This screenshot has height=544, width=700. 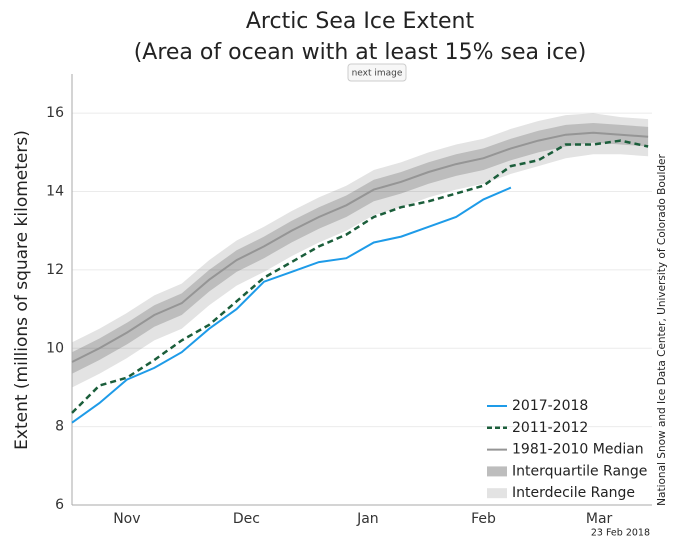 What do you see at coordinates (246, 519) in the screenshot?
I see `x-tick-label: Dec` at bounding box center [246, 519].